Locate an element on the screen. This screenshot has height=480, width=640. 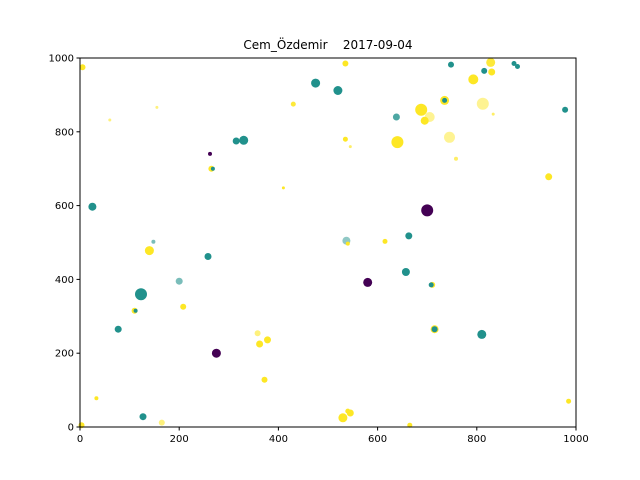
chart-title: Cem_Özdemir 2017-09-04 is located at coordinates (327, 44).